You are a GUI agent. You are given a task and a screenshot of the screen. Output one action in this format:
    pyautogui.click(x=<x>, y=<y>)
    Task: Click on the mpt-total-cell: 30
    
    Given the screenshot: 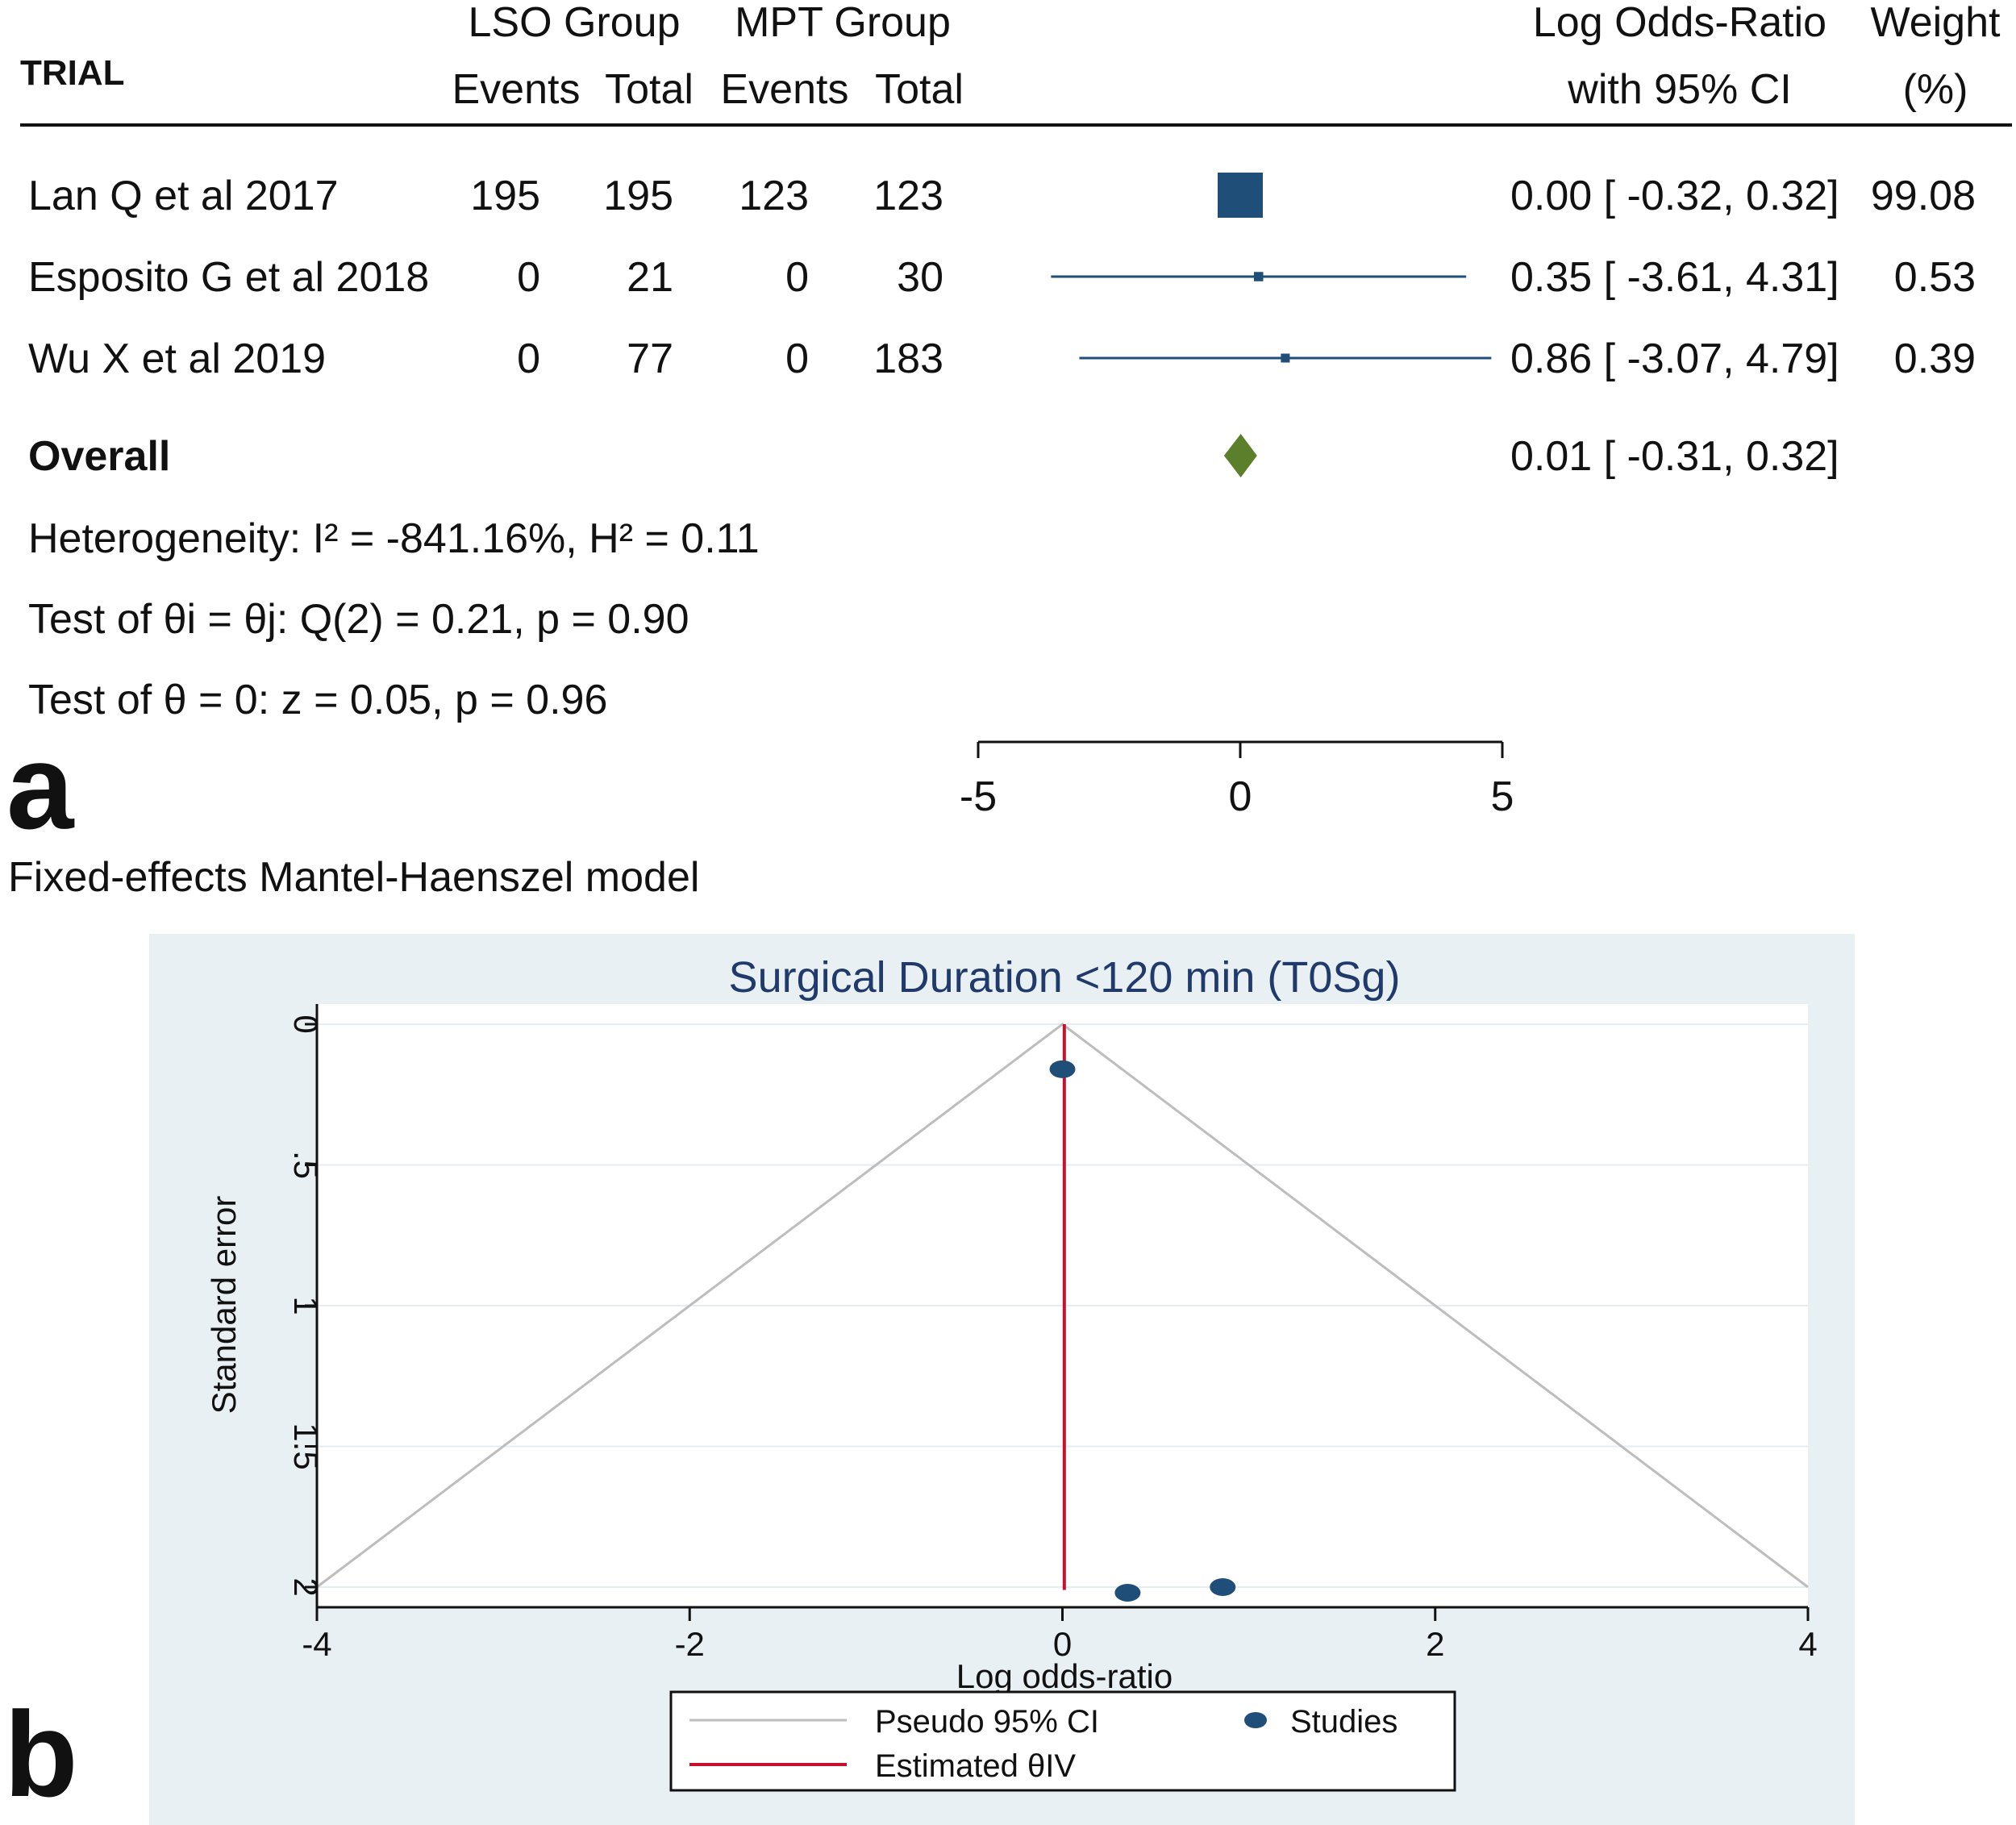 What is the action you would take?
    pyautogui.click(x=920, y=277)
    